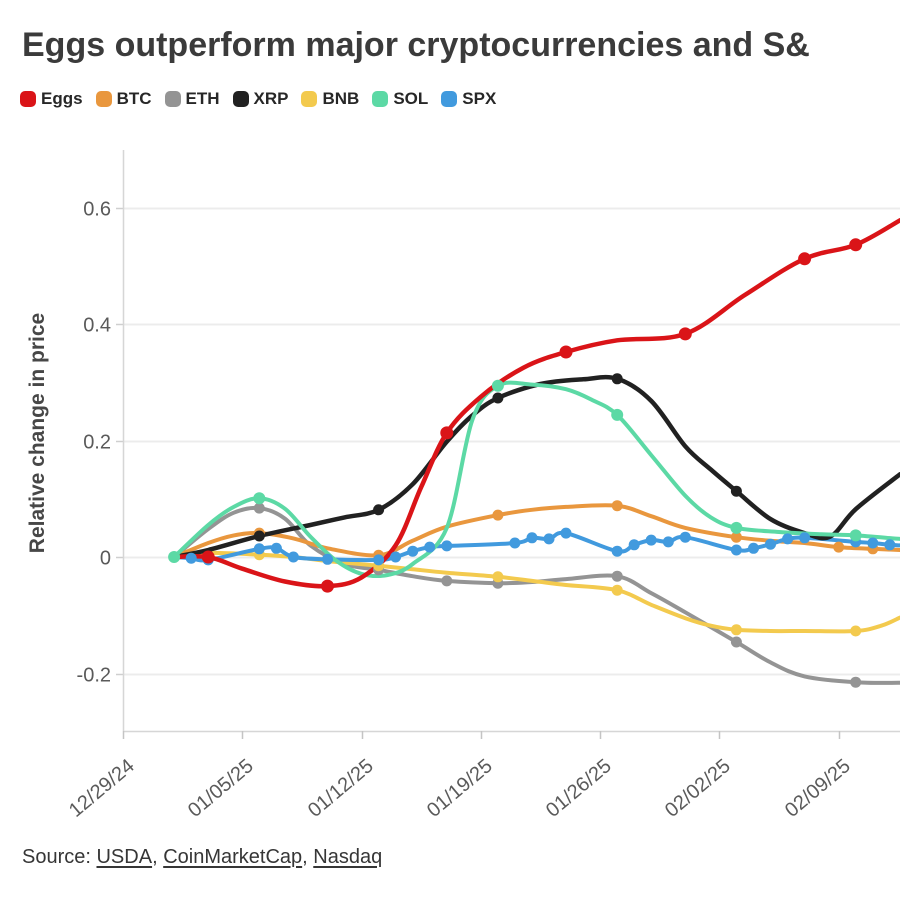 Image resolution: width=900 pixels, height=900 pixels. What do you see at coordinates (698, 788) in the screenshot?
I see `x-tick-label: 02/02/25` at bounding box center [698, 788].